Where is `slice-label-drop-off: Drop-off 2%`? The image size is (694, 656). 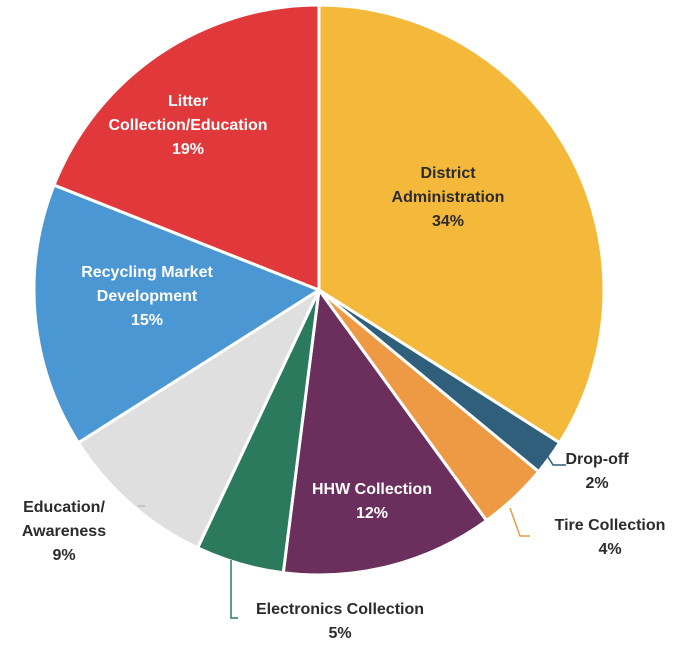
slice-label-drop-off: Drop-off 2% is located at coordinates (597, 471).